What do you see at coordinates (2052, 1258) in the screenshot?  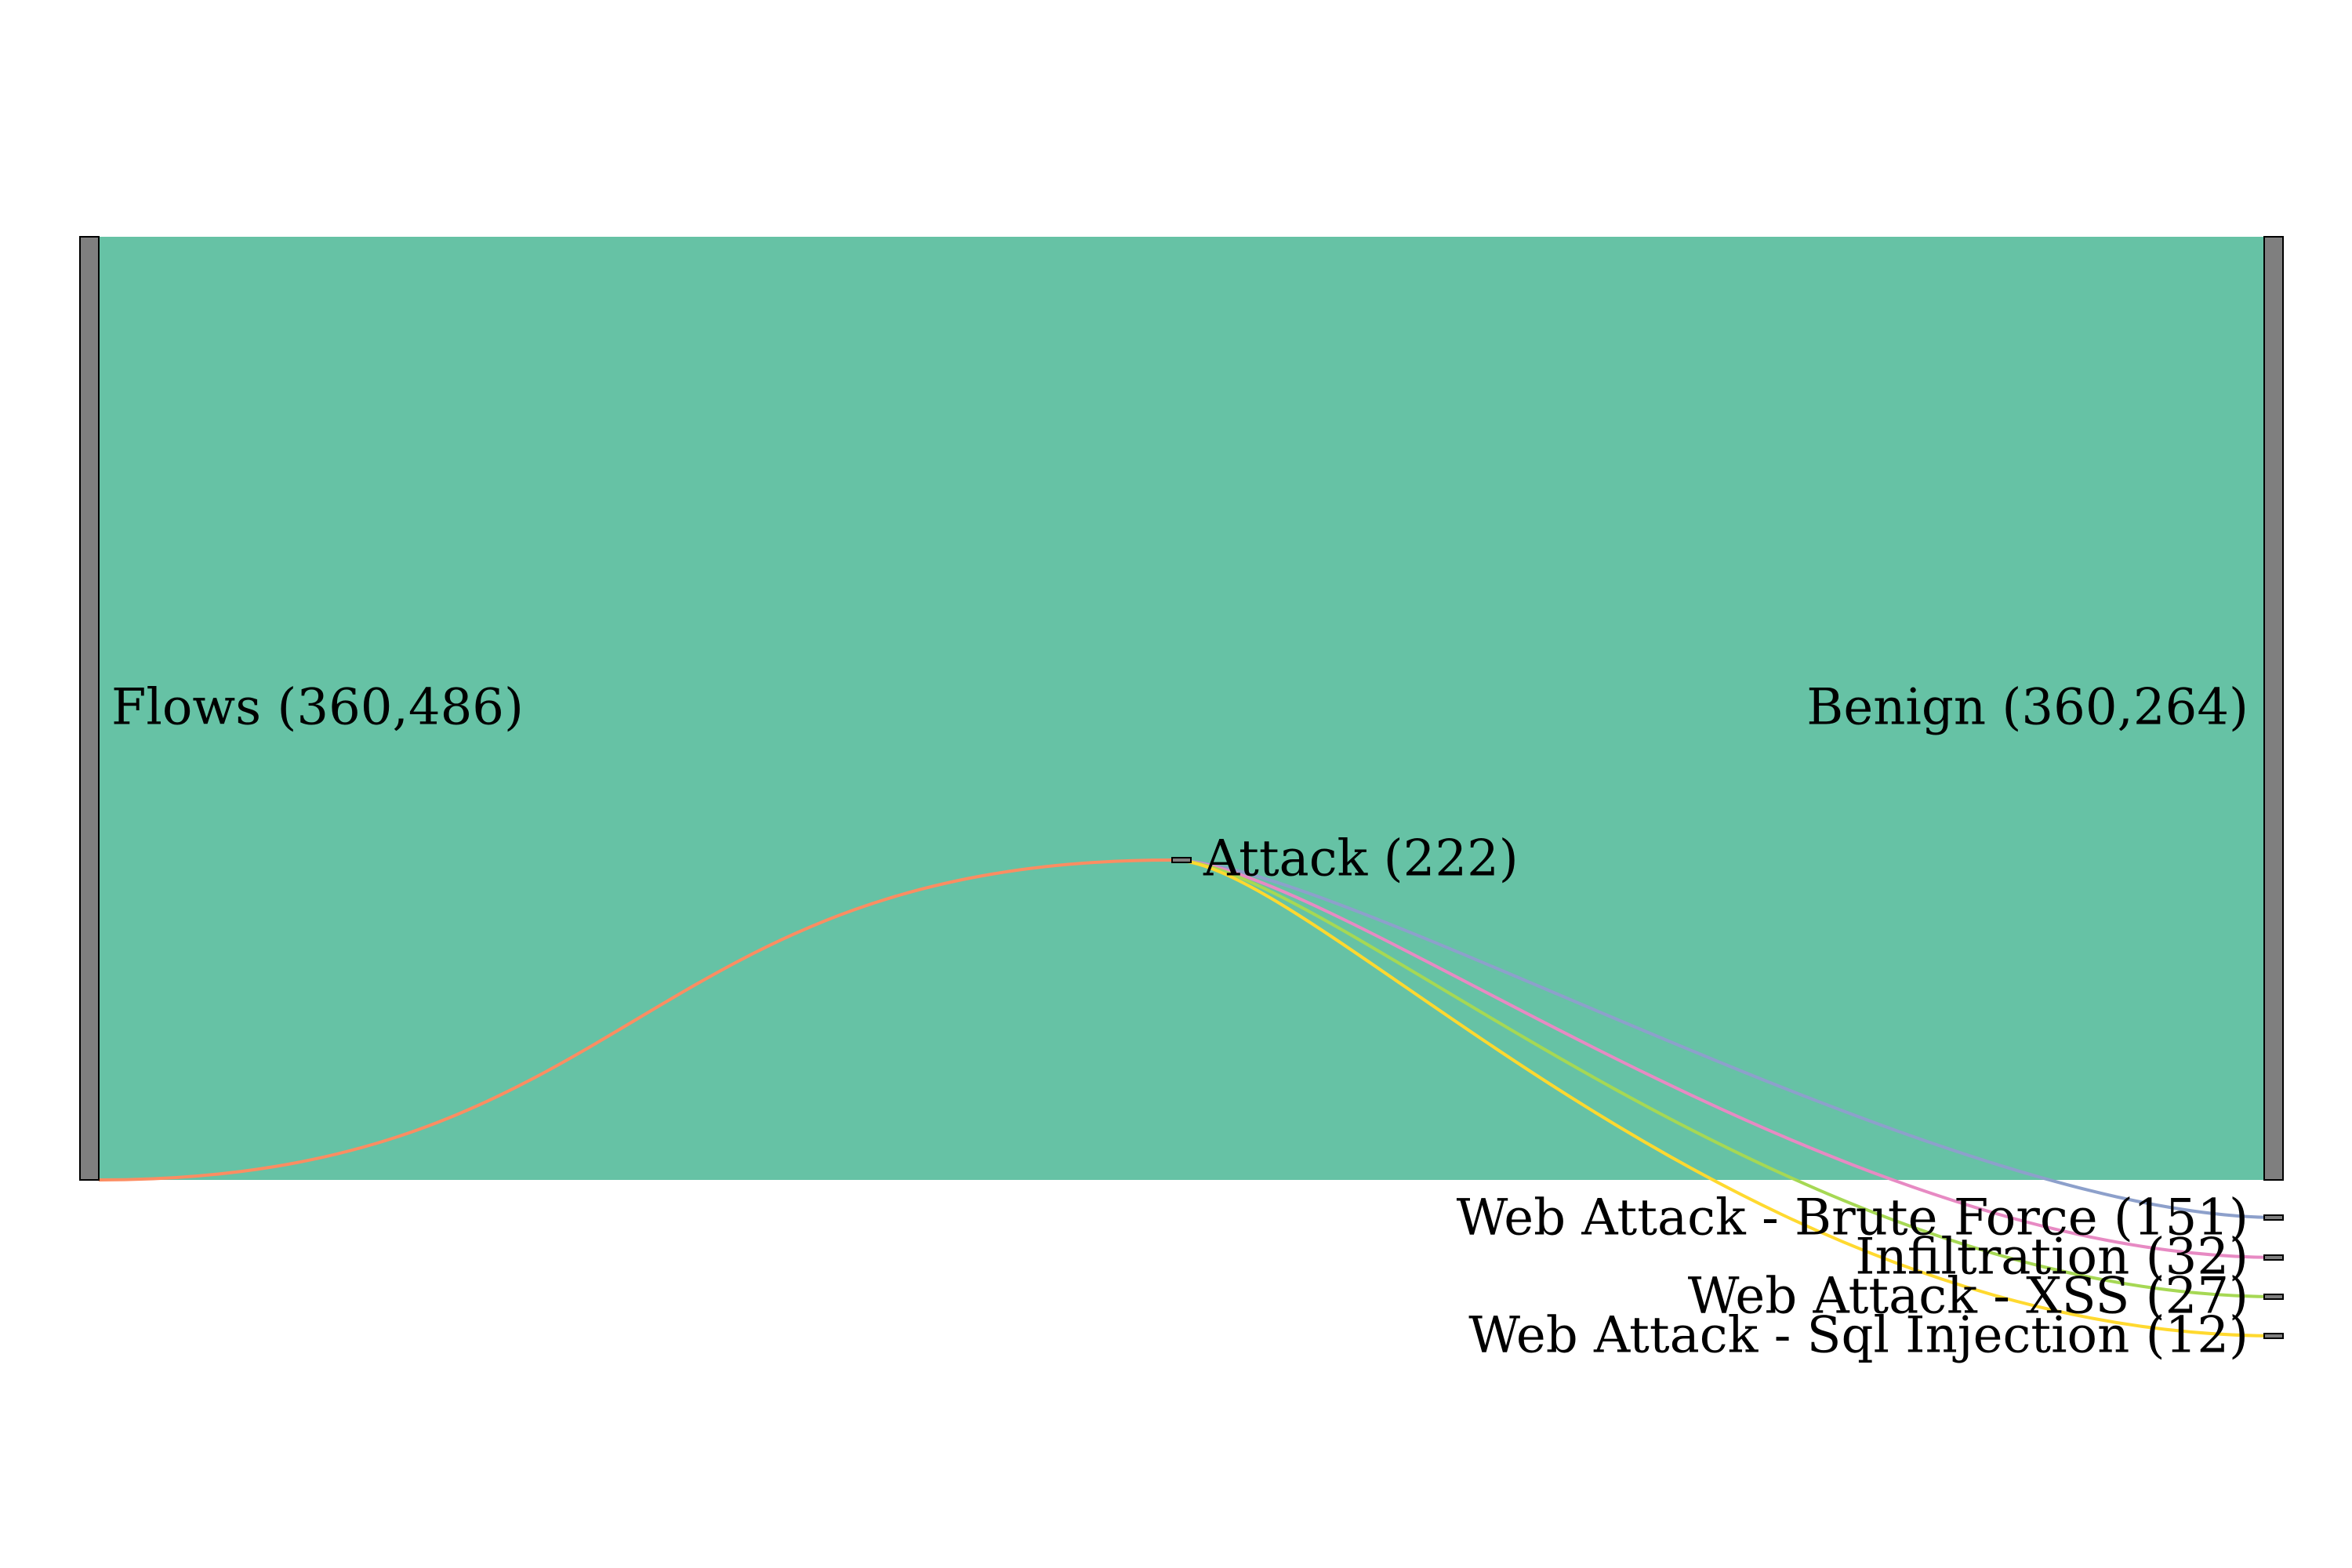 I see `node-label-infil: Infiltration (32)` at bounding box center [2052, 1258].